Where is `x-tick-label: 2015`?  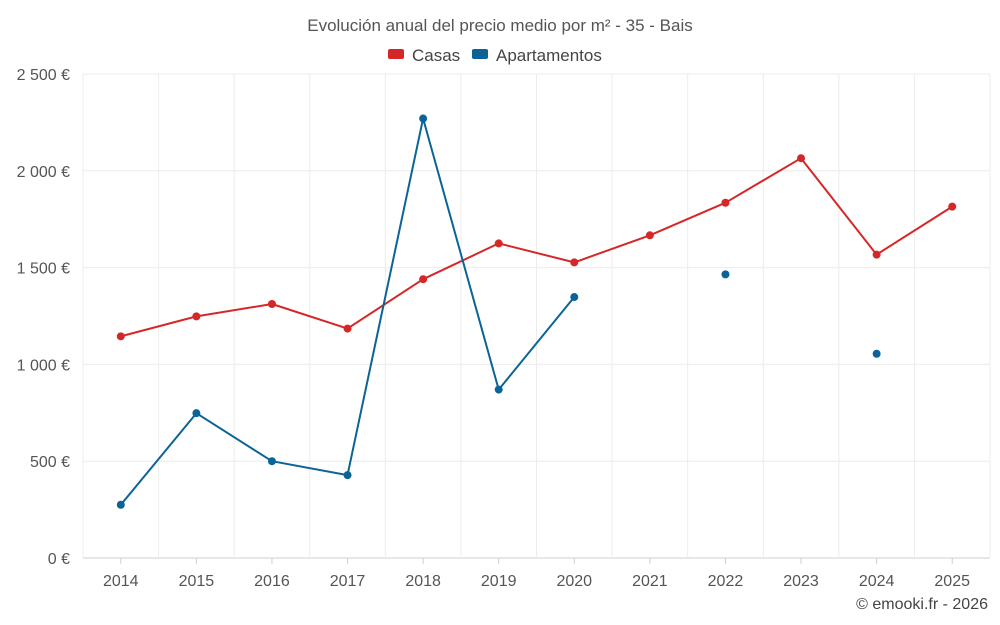
x-tick-label: 2015 is located at coordinates (197, 581).